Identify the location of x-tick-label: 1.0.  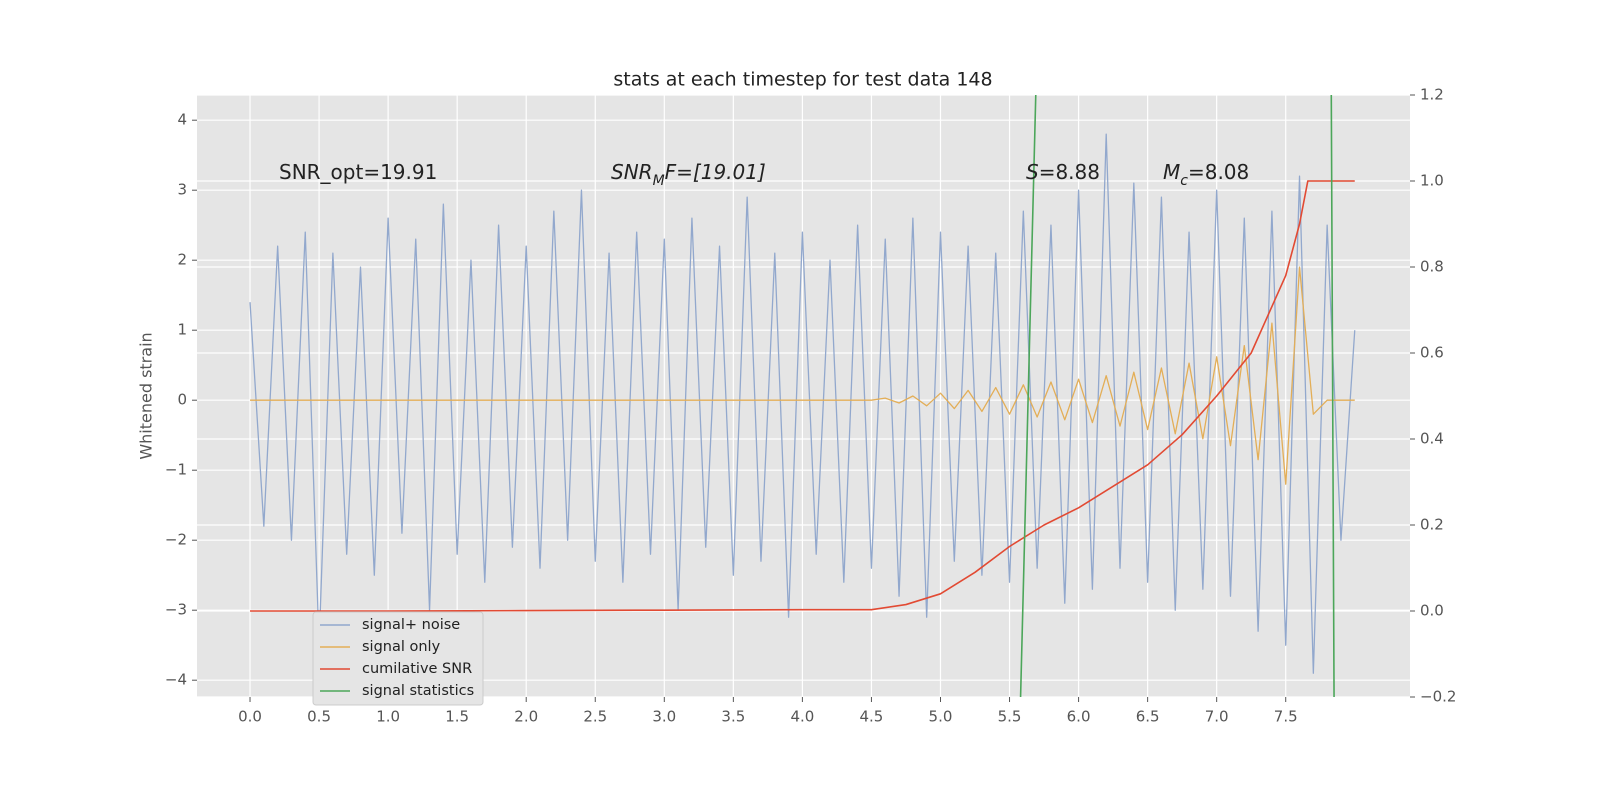
(388, 717).